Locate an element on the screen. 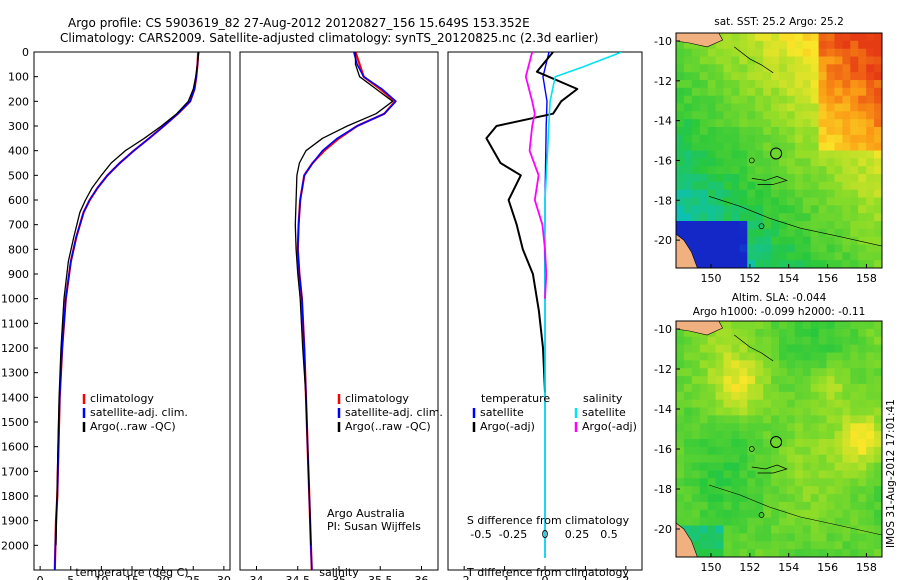  map-x-tick-label: 152 is located at coordinates (749, 567).